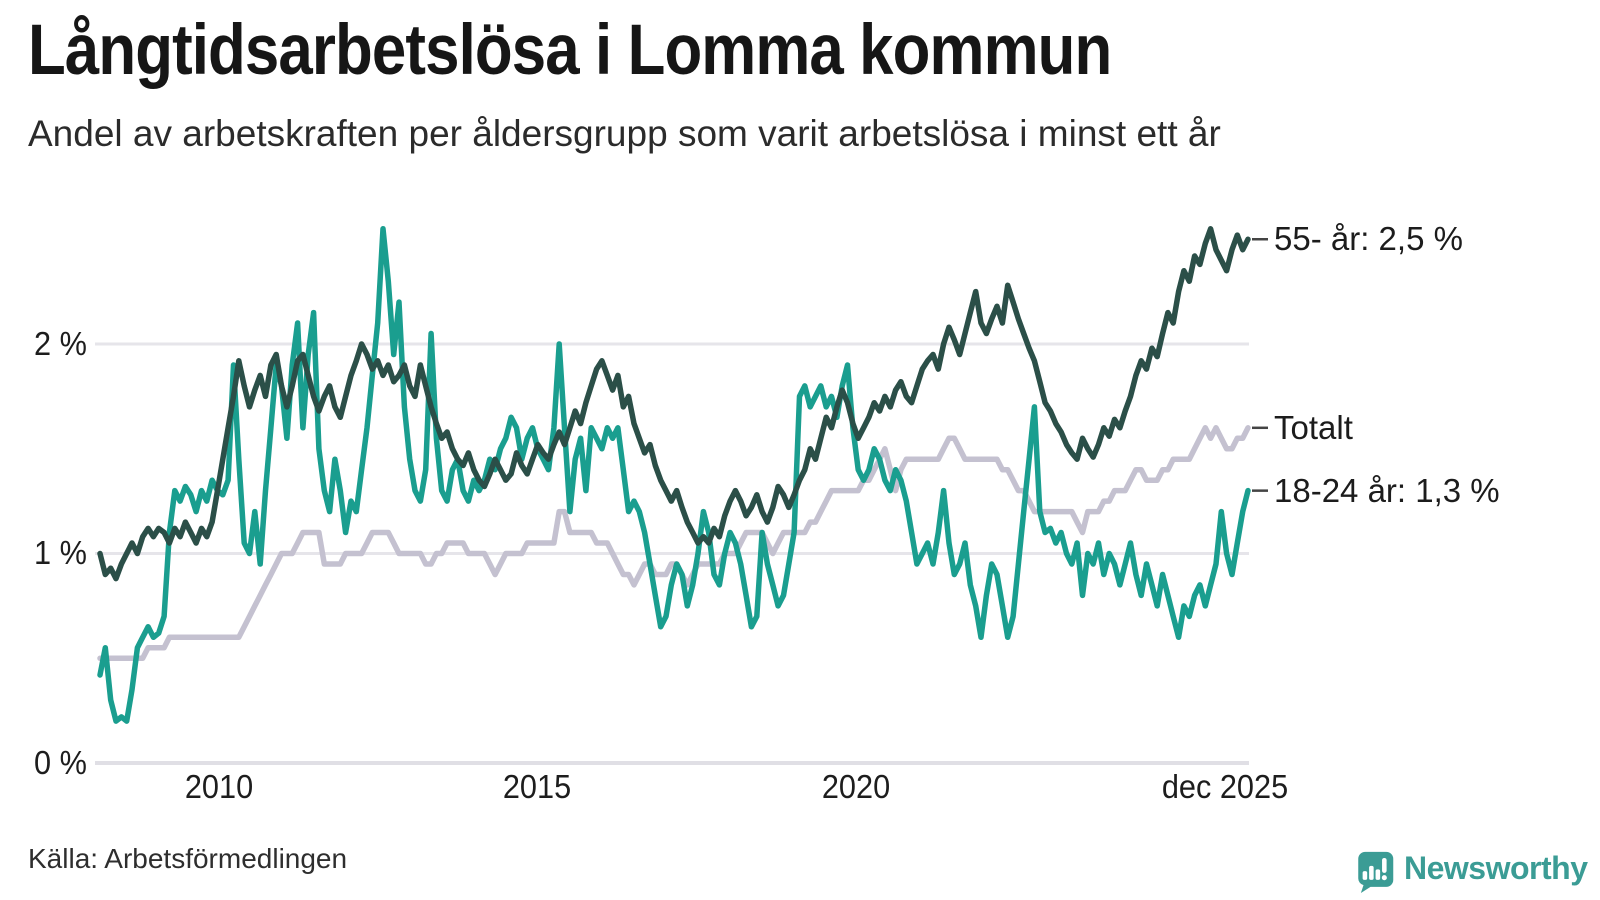  What do you see at coordinates (188, 858) in the screenshot?
I see `source-note: Källa: Arbetsförmedlingen` at bounding box center [188, 858].